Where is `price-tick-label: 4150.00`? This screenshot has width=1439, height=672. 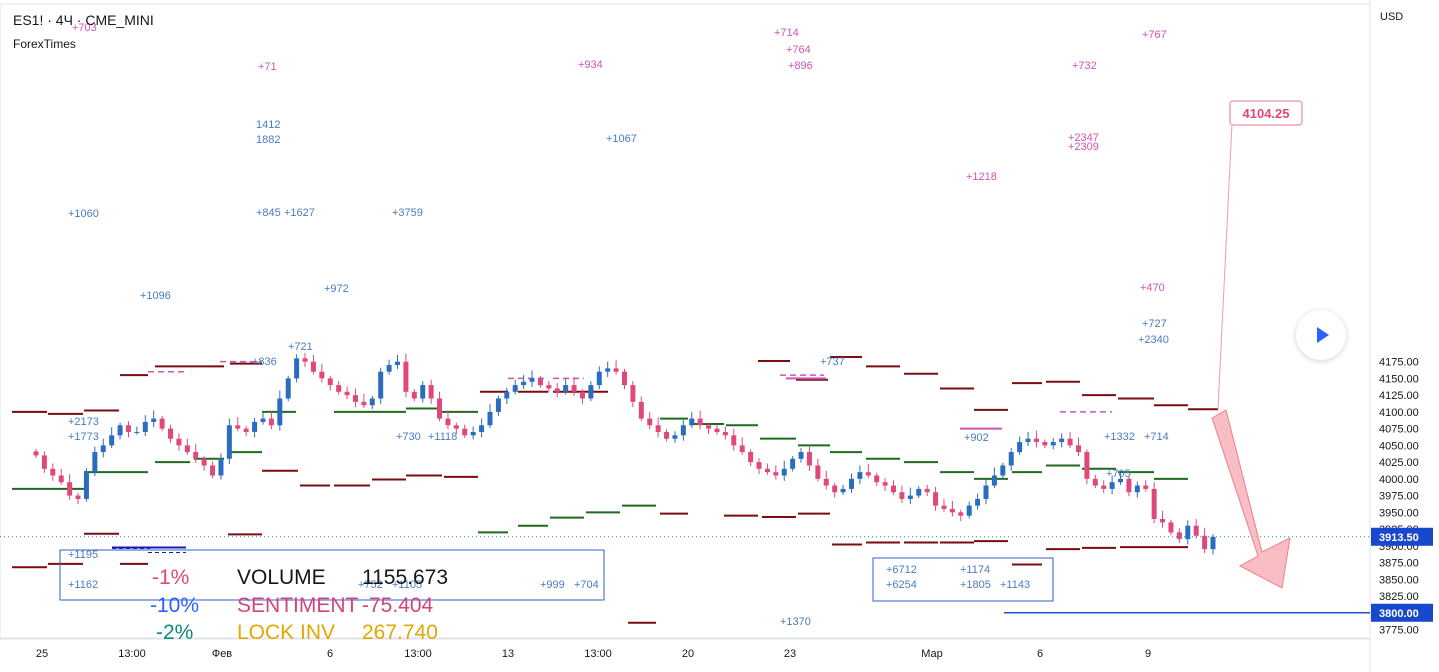 price-tick-label: 4150.00 is located at coordinates (1399, 379).